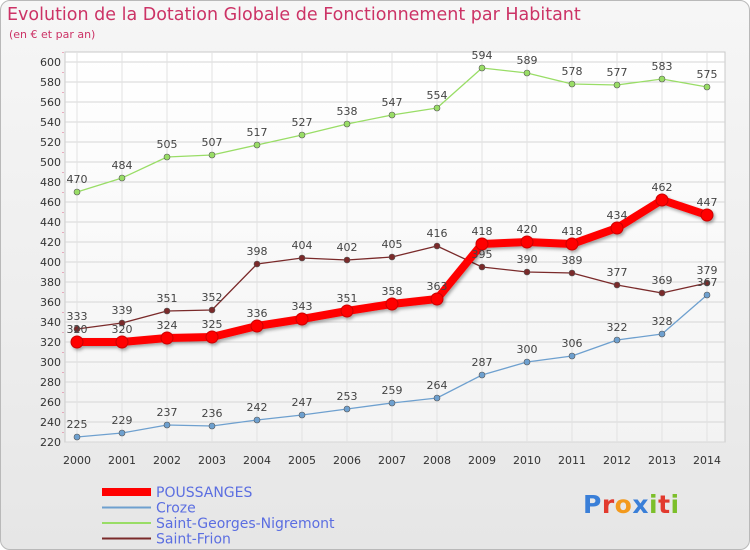  Describe the element at coordinates (631, 504) in the screenshot. I see `proxiti-logo: Proxiti` at that location.